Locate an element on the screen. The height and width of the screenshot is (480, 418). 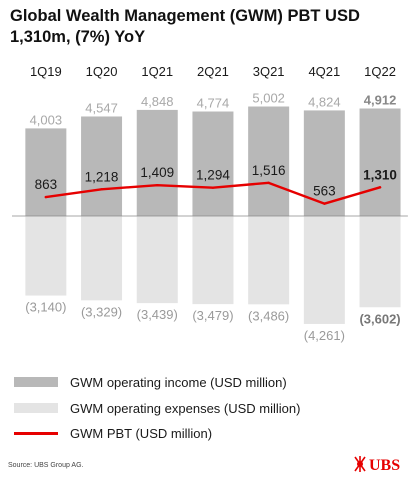
category-label: 1Q20 is located at coordinates (102, 71).